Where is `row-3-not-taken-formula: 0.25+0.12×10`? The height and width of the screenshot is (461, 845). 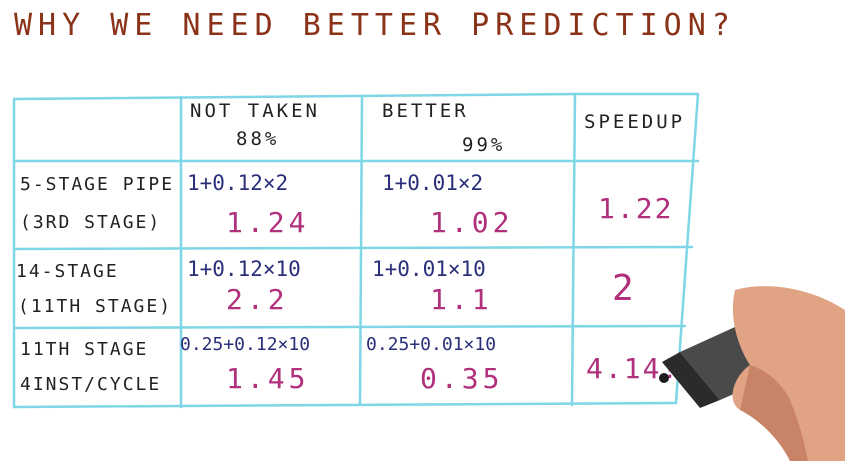
row-3-not-taken-formula: 0.25+0.12×10 is located at coordinates (245, 344).